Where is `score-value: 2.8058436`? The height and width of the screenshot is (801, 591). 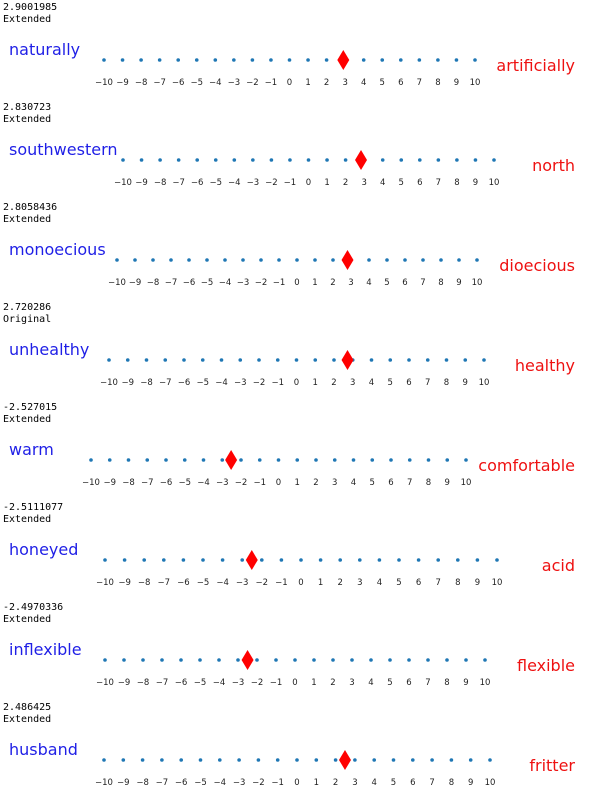 score-value: 2.8058436 is located at coordinates (30, 207).